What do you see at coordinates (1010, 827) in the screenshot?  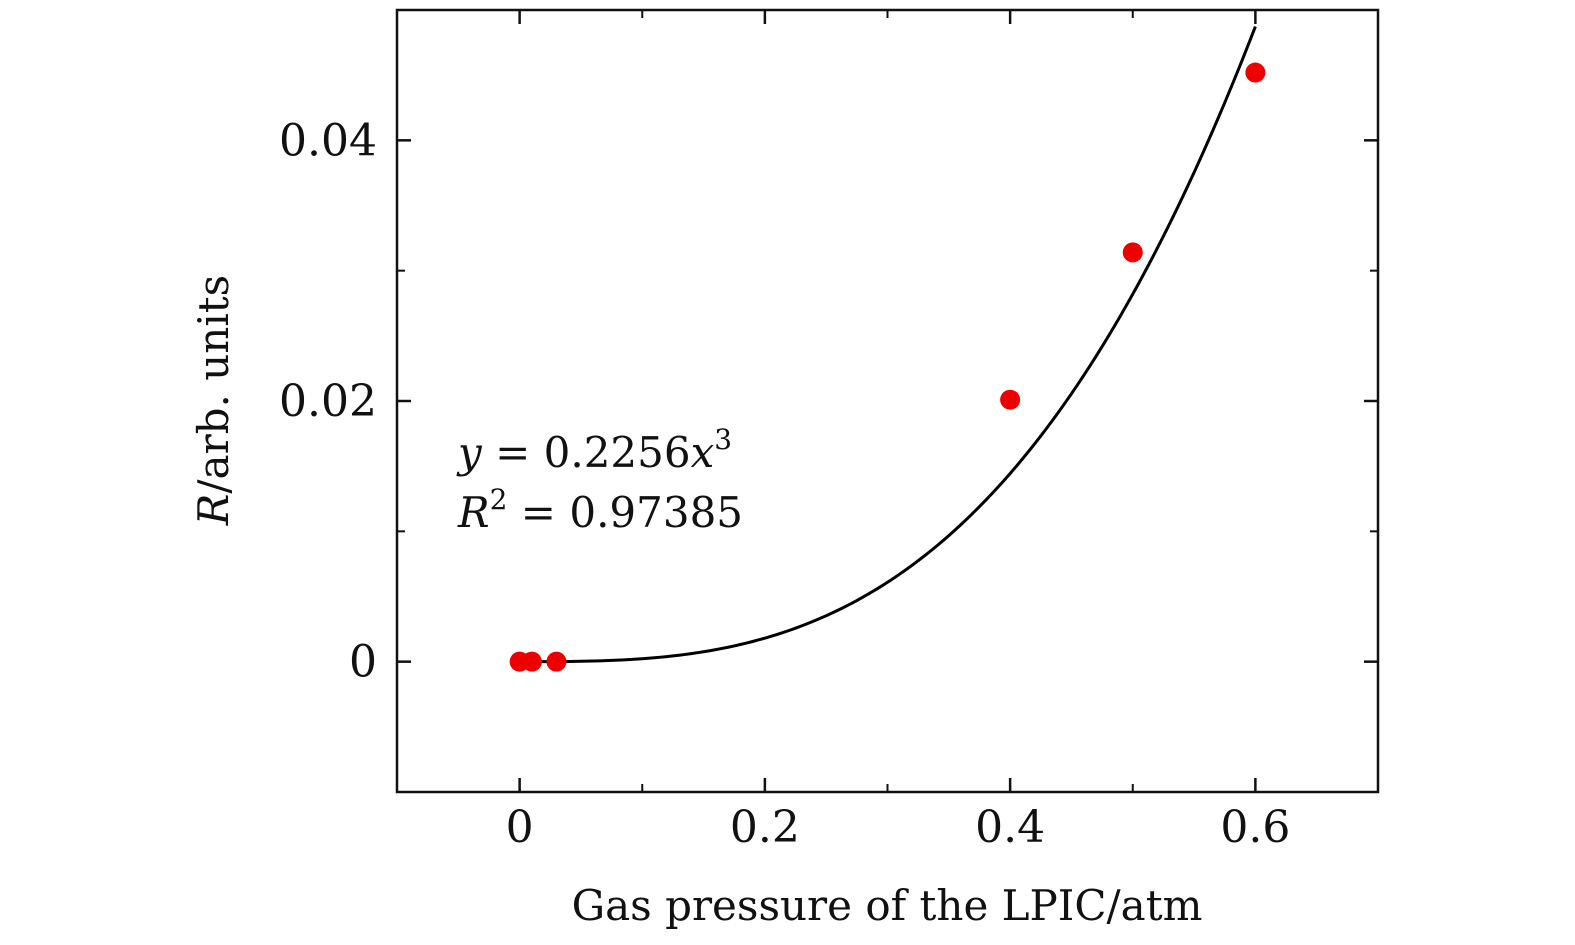 I see `x-tick-label: 0.4` at bounding box center [1010, 827].